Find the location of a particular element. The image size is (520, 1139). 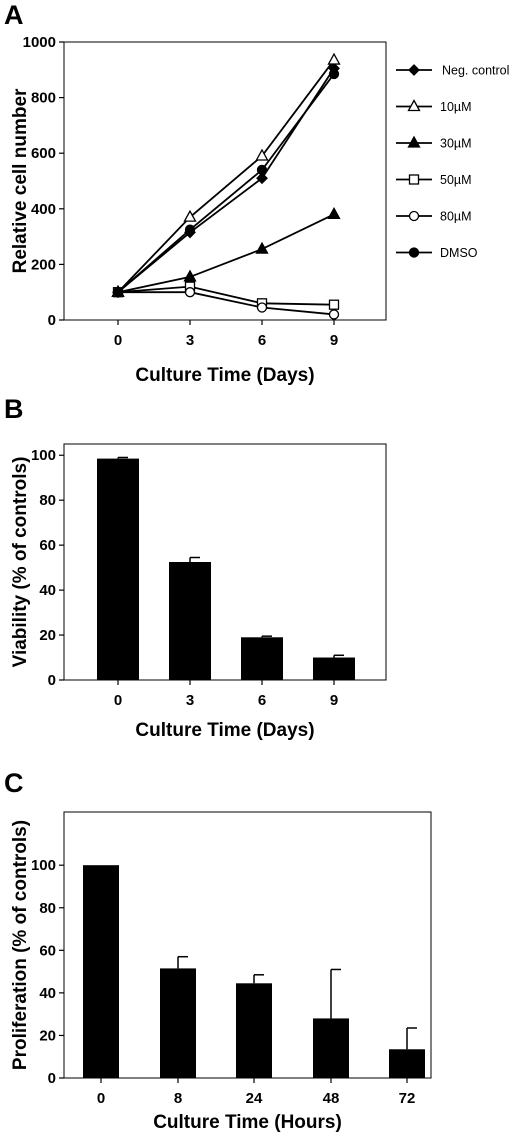

legend-label: 30µM is located at coordinates (456, 144).